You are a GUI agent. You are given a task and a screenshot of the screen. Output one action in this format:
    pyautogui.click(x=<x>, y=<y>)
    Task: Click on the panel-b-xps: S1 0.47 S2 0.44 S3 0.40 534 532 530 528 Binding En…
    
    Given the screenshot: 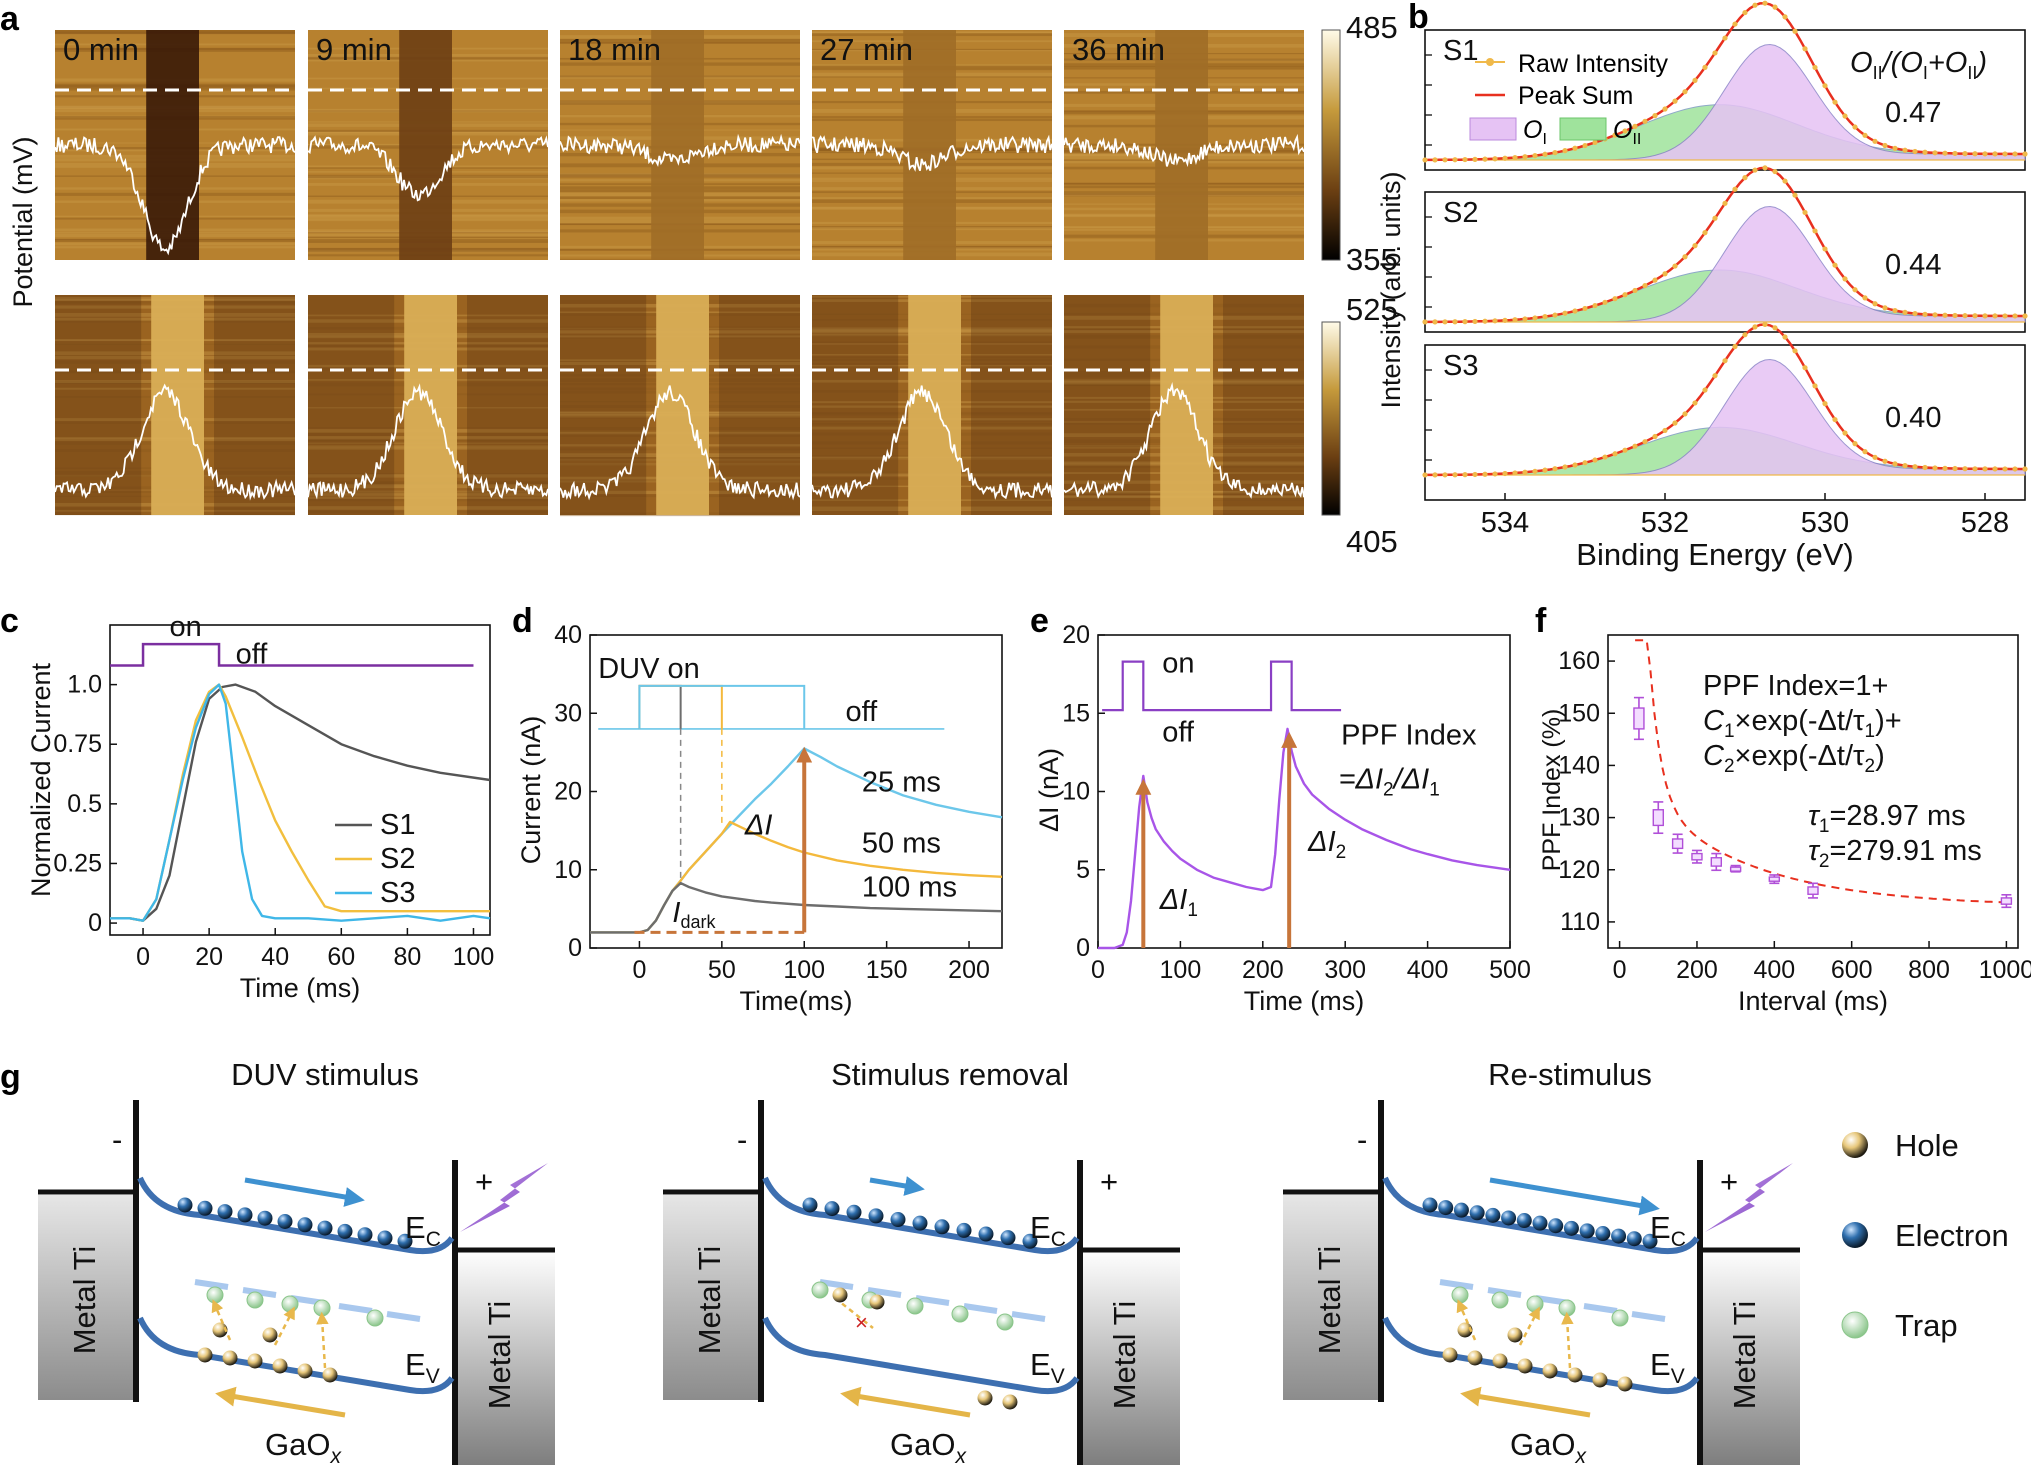 What is the action you would take?
    pyautogui.click(x=1725, y=286)
    